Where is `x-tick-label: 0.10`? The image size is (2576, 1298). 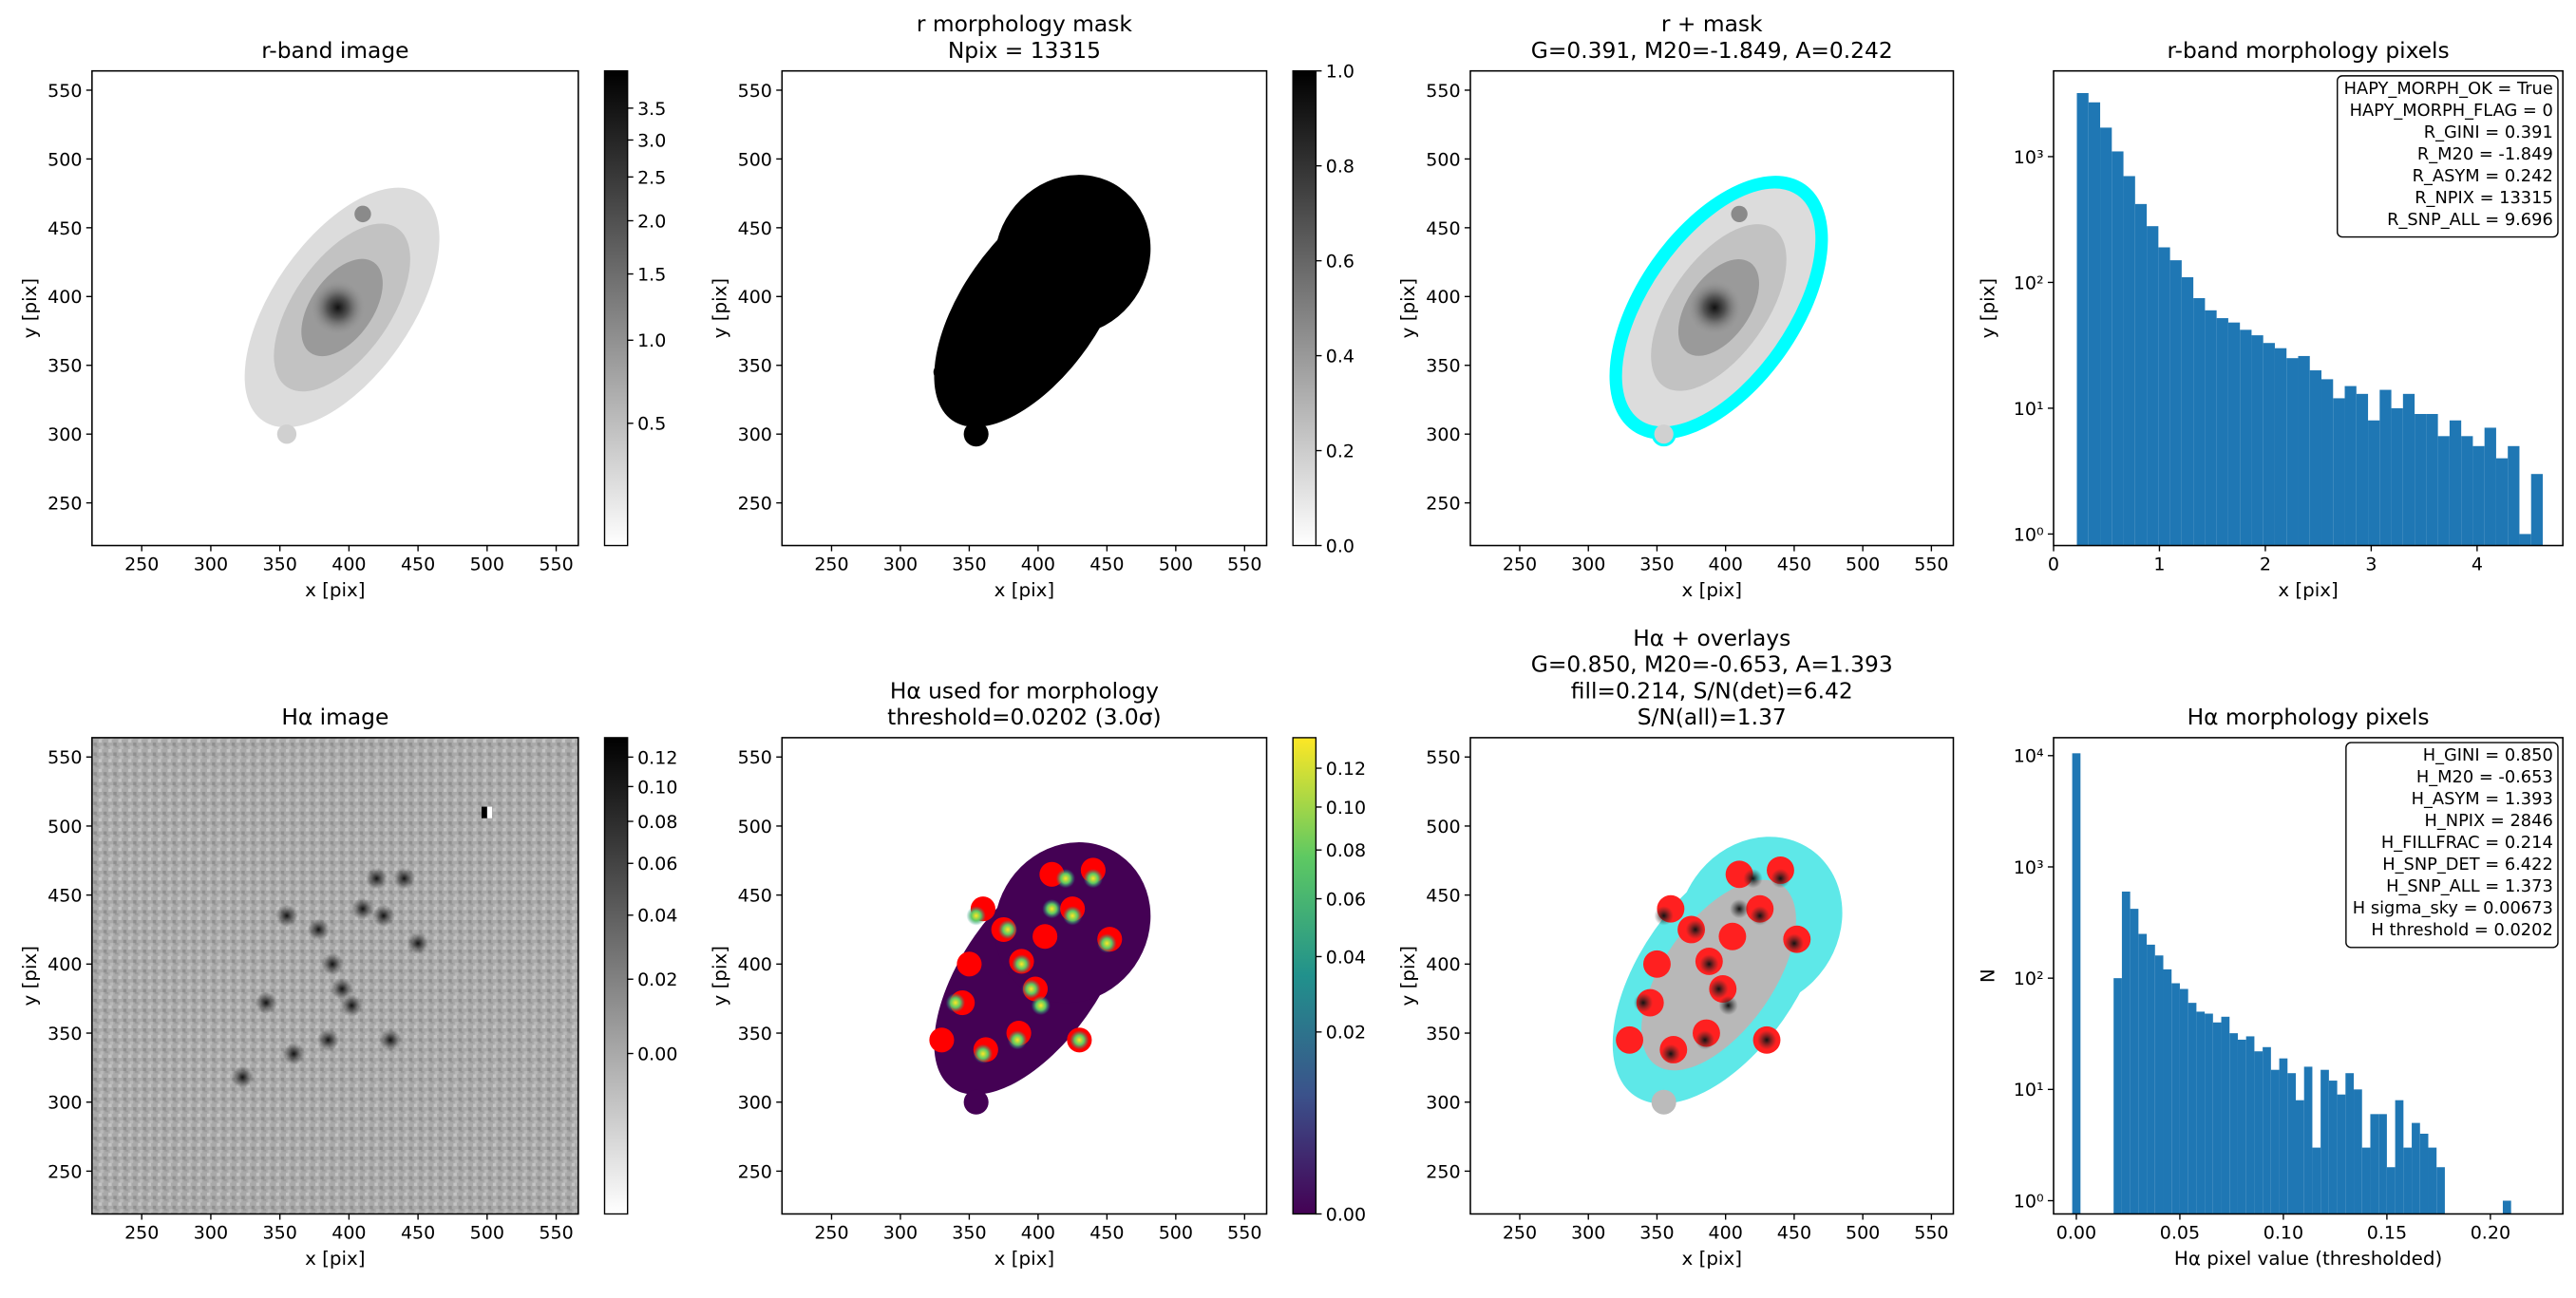 x-tick-label: 0.10 is located at coordinates (2283, 1232).